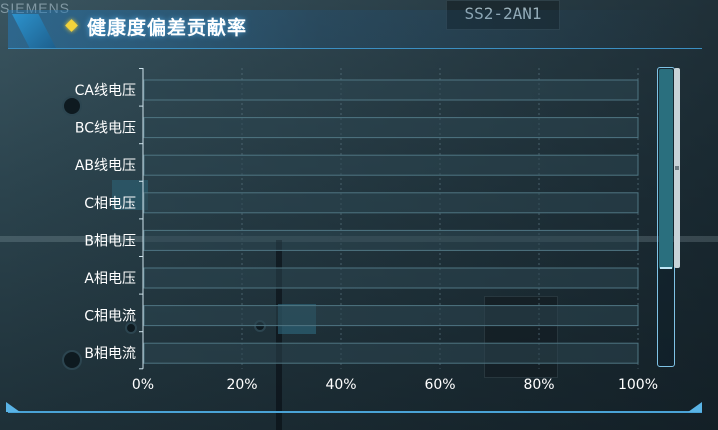  I want to click on x-tick-label: 60%, so click(439, 385).